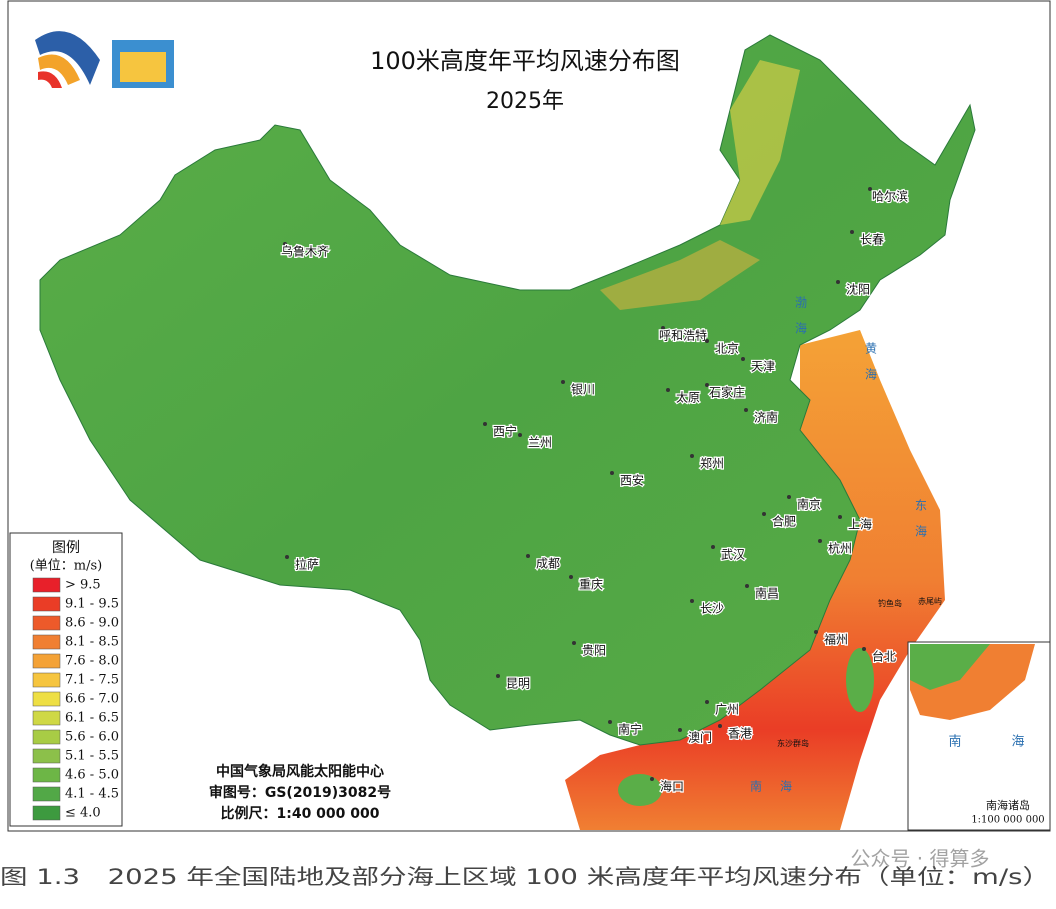 Image resolution: width=1056 pixels, height=909 pixels. Describe the element at coordinates (954, 742) in the screenshot. I see `inset-sea: 南` at that location.